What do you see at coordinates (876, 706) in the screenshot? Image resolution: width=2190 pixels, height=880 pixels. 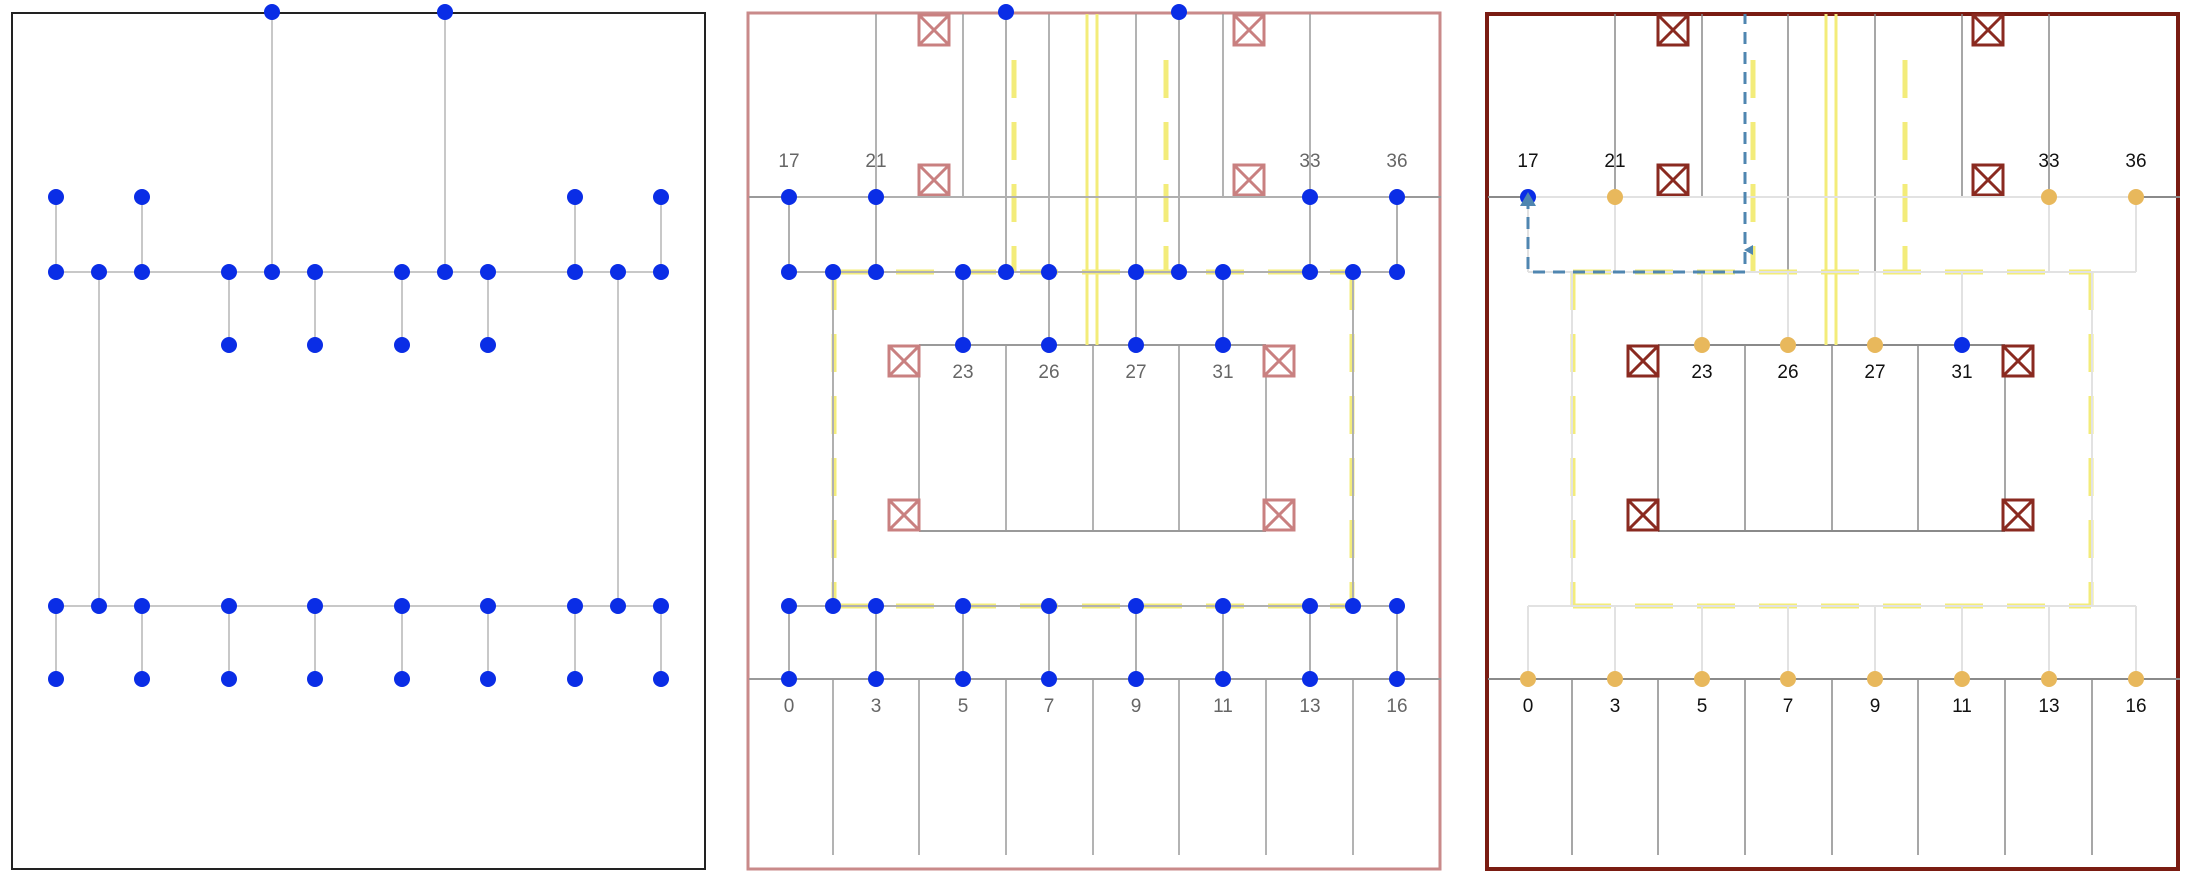 I see `slot-label: 3` at bounding box center [876, 706].